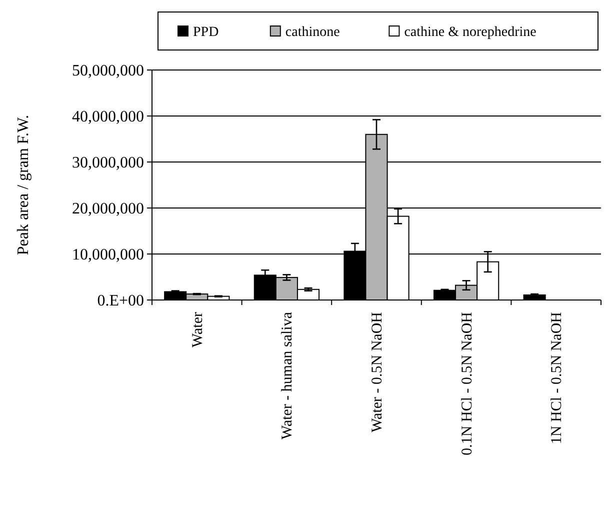 This screenshot has width=609, height=522. I want to click on legend-label: cathine & norephedrine, so click(470, 32).